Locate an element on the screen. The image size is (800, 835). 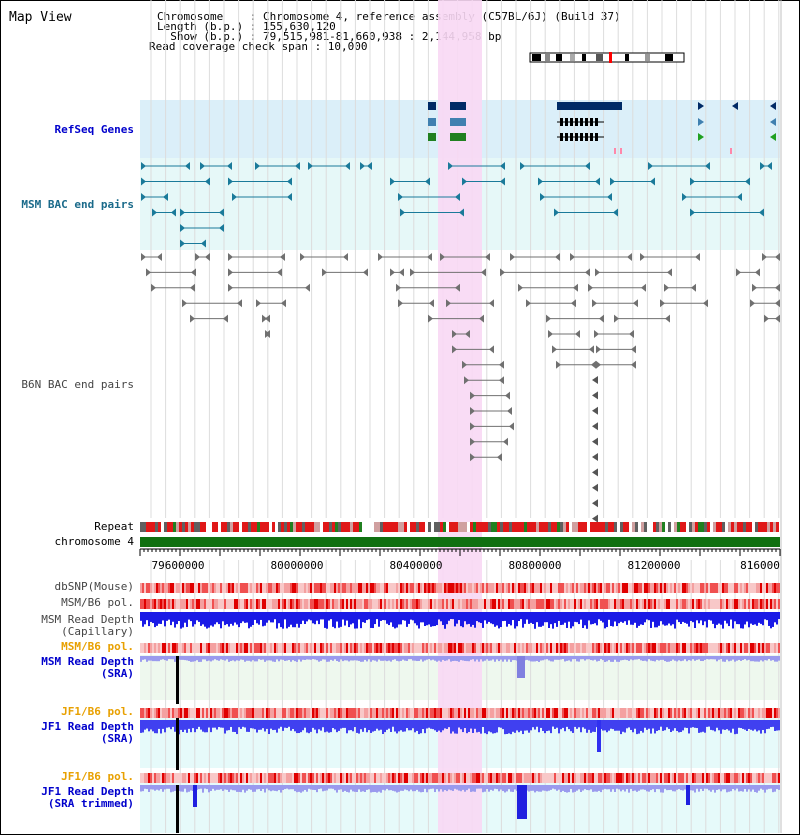
b6n-bac-label: B6N BAC end pairs is located at coordinates (77, 384).